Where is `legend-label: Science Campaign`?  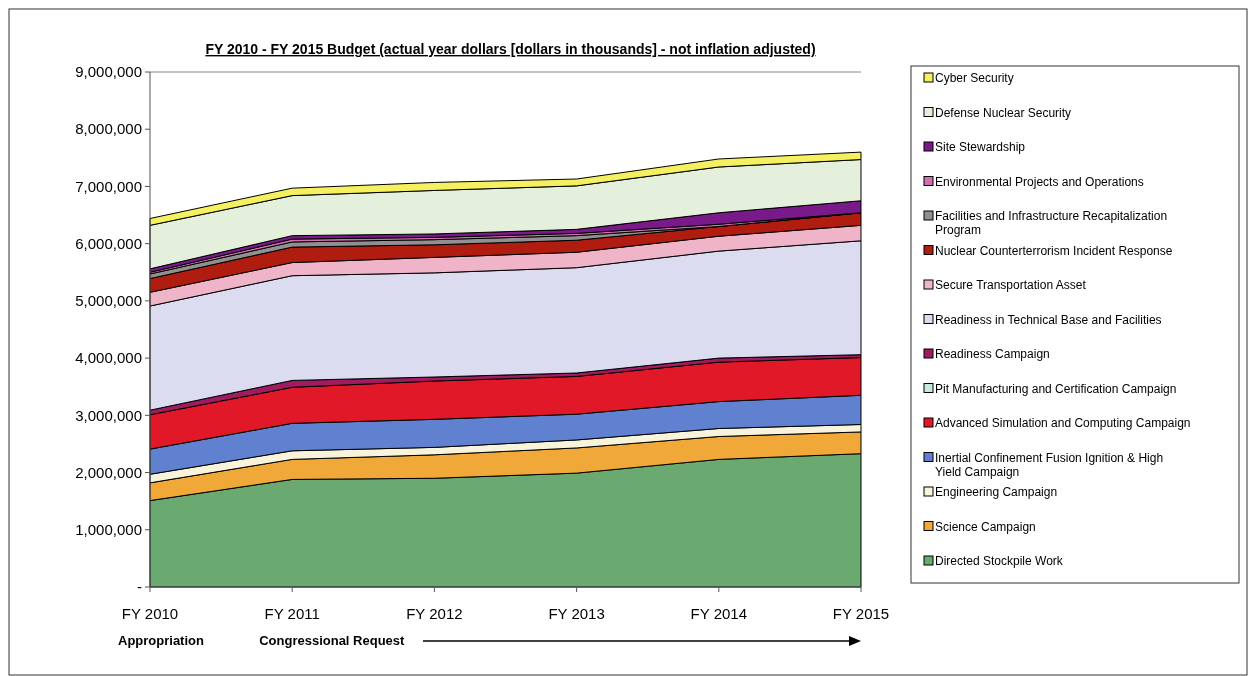
legend-label: Science Campaign is located at coordinates (985, 526).